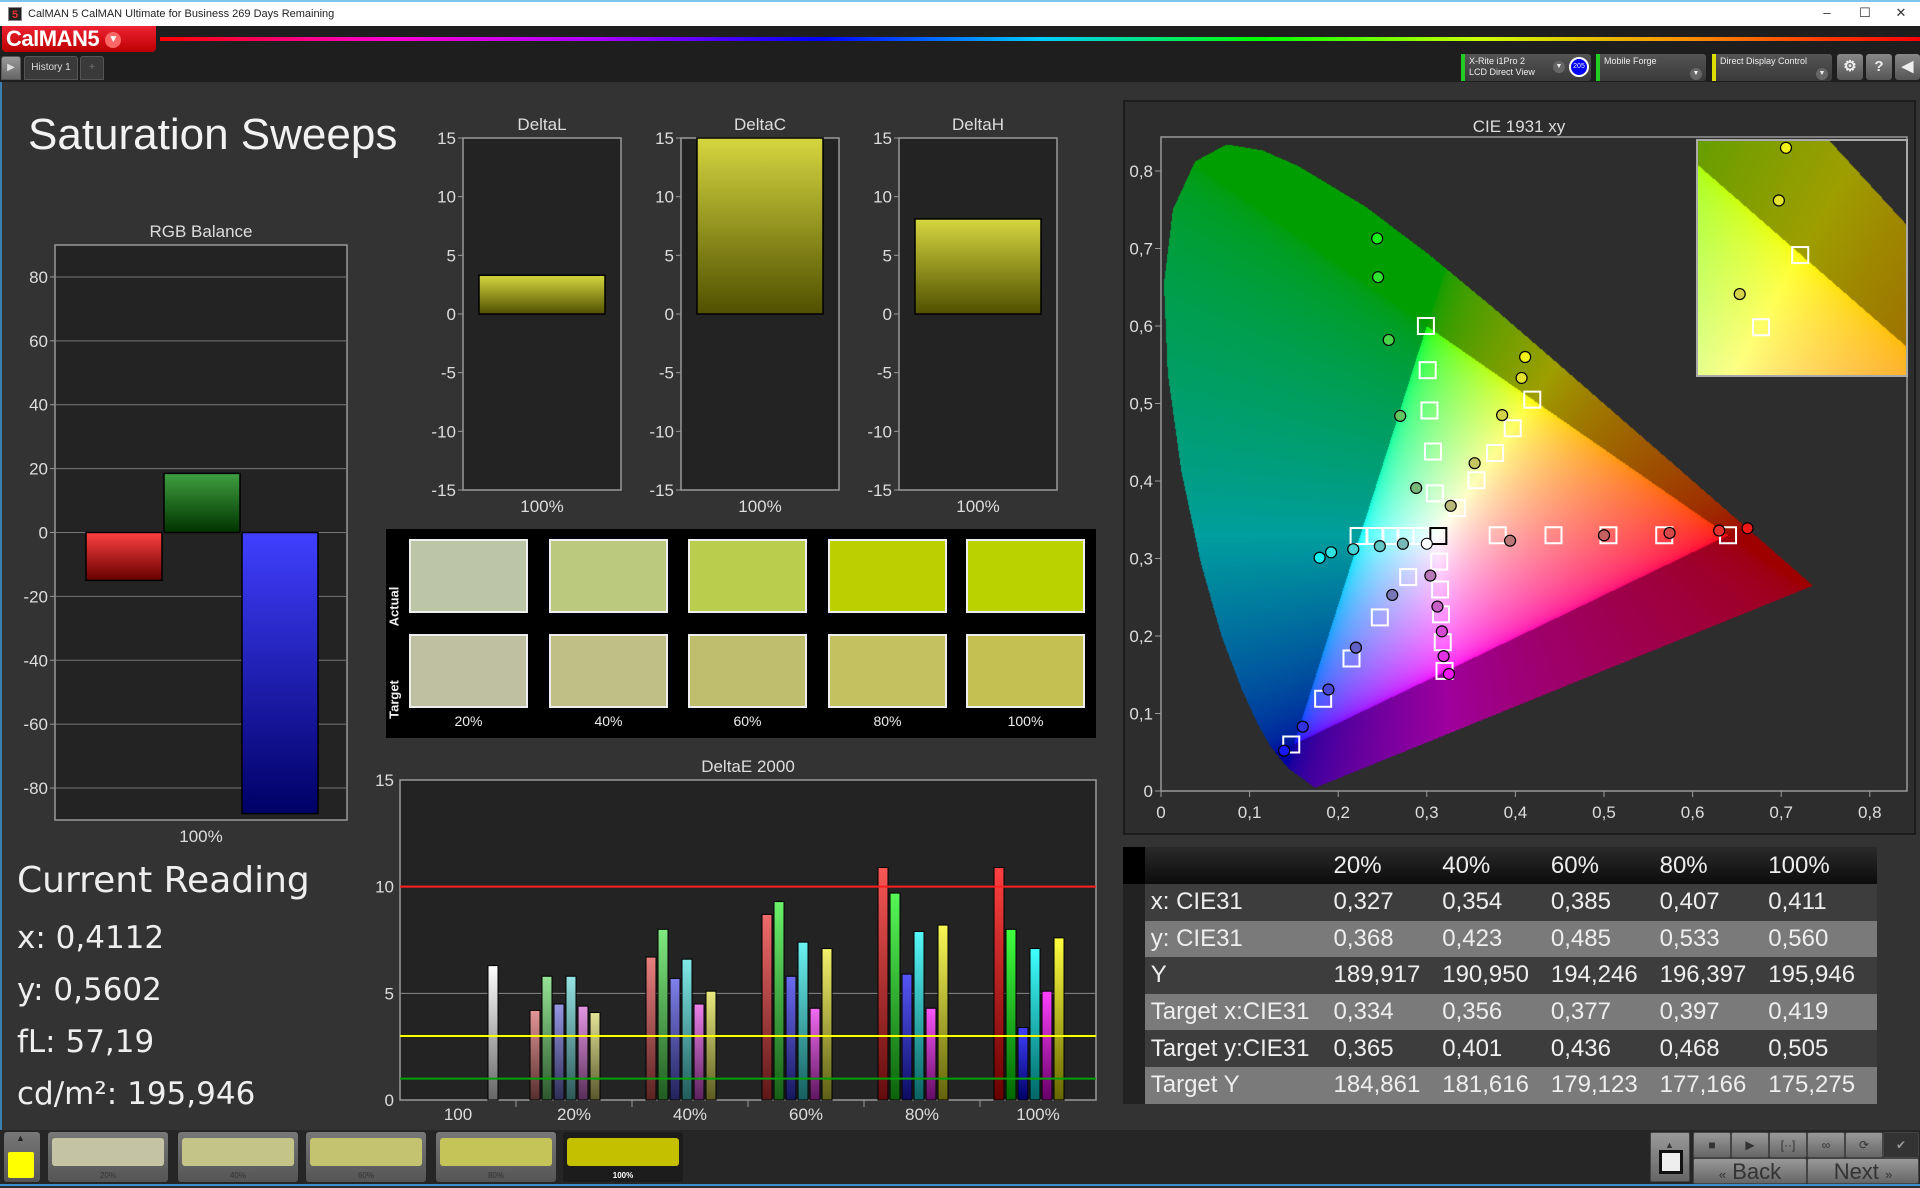 Image resolution: width=1920 pixels, height=1188 pixels. Describe the element at coordinates (1798, 1012) in the screenshot. I see `table-cell: 0,419` at that location.